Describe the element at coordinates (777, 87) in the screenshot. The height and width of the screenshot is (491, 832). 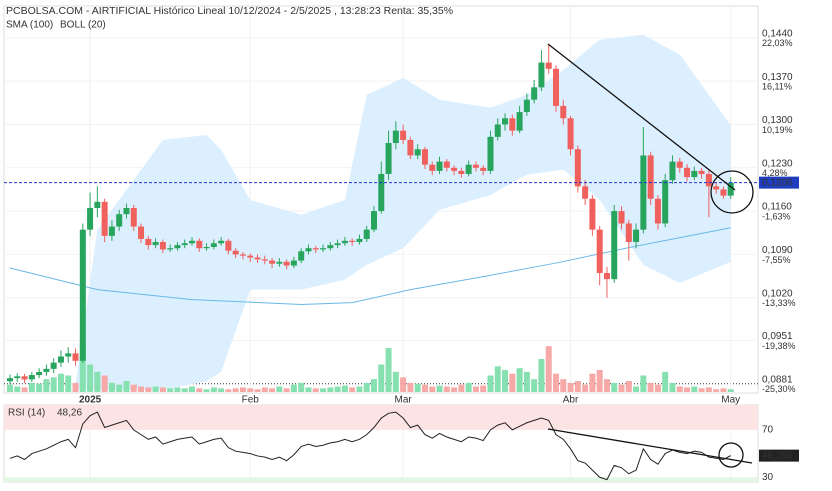
I see `pct-label: 16,11%` at that location.